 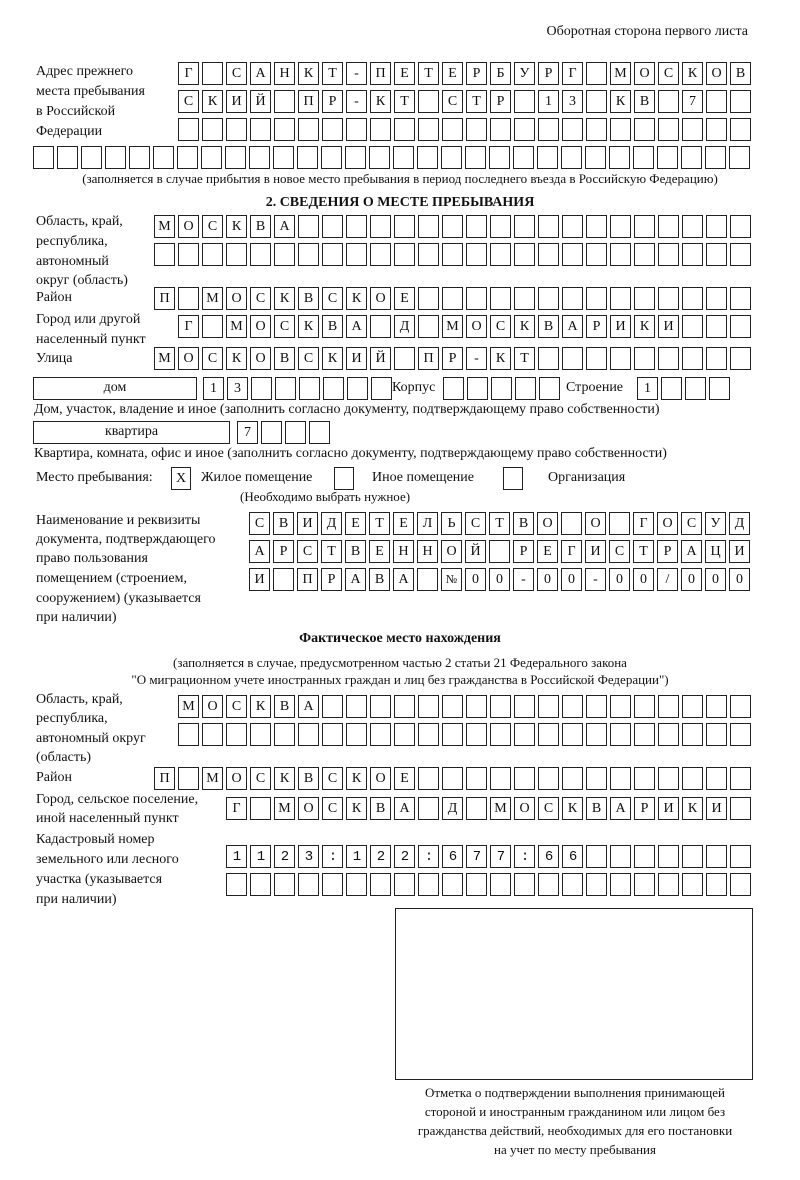 I want to click on char-cell: 0, so click(x=499, y=579).